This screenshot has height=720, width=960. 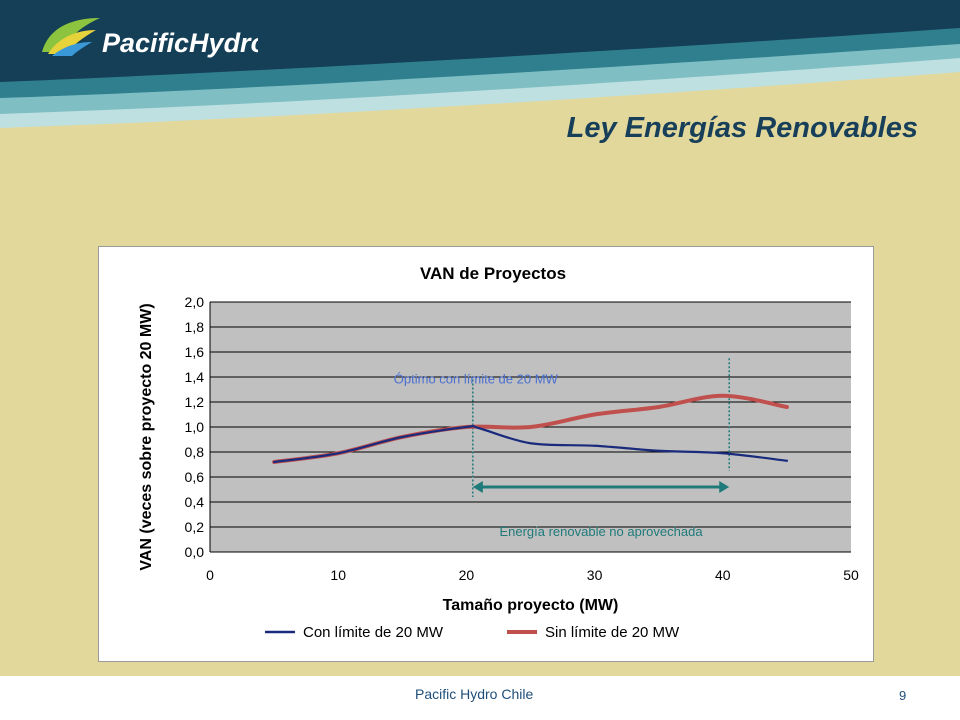 What do you see at coordinates (480, 41) in the screenshot?
I see `header-dark-band` at bounding box center [480, 41].